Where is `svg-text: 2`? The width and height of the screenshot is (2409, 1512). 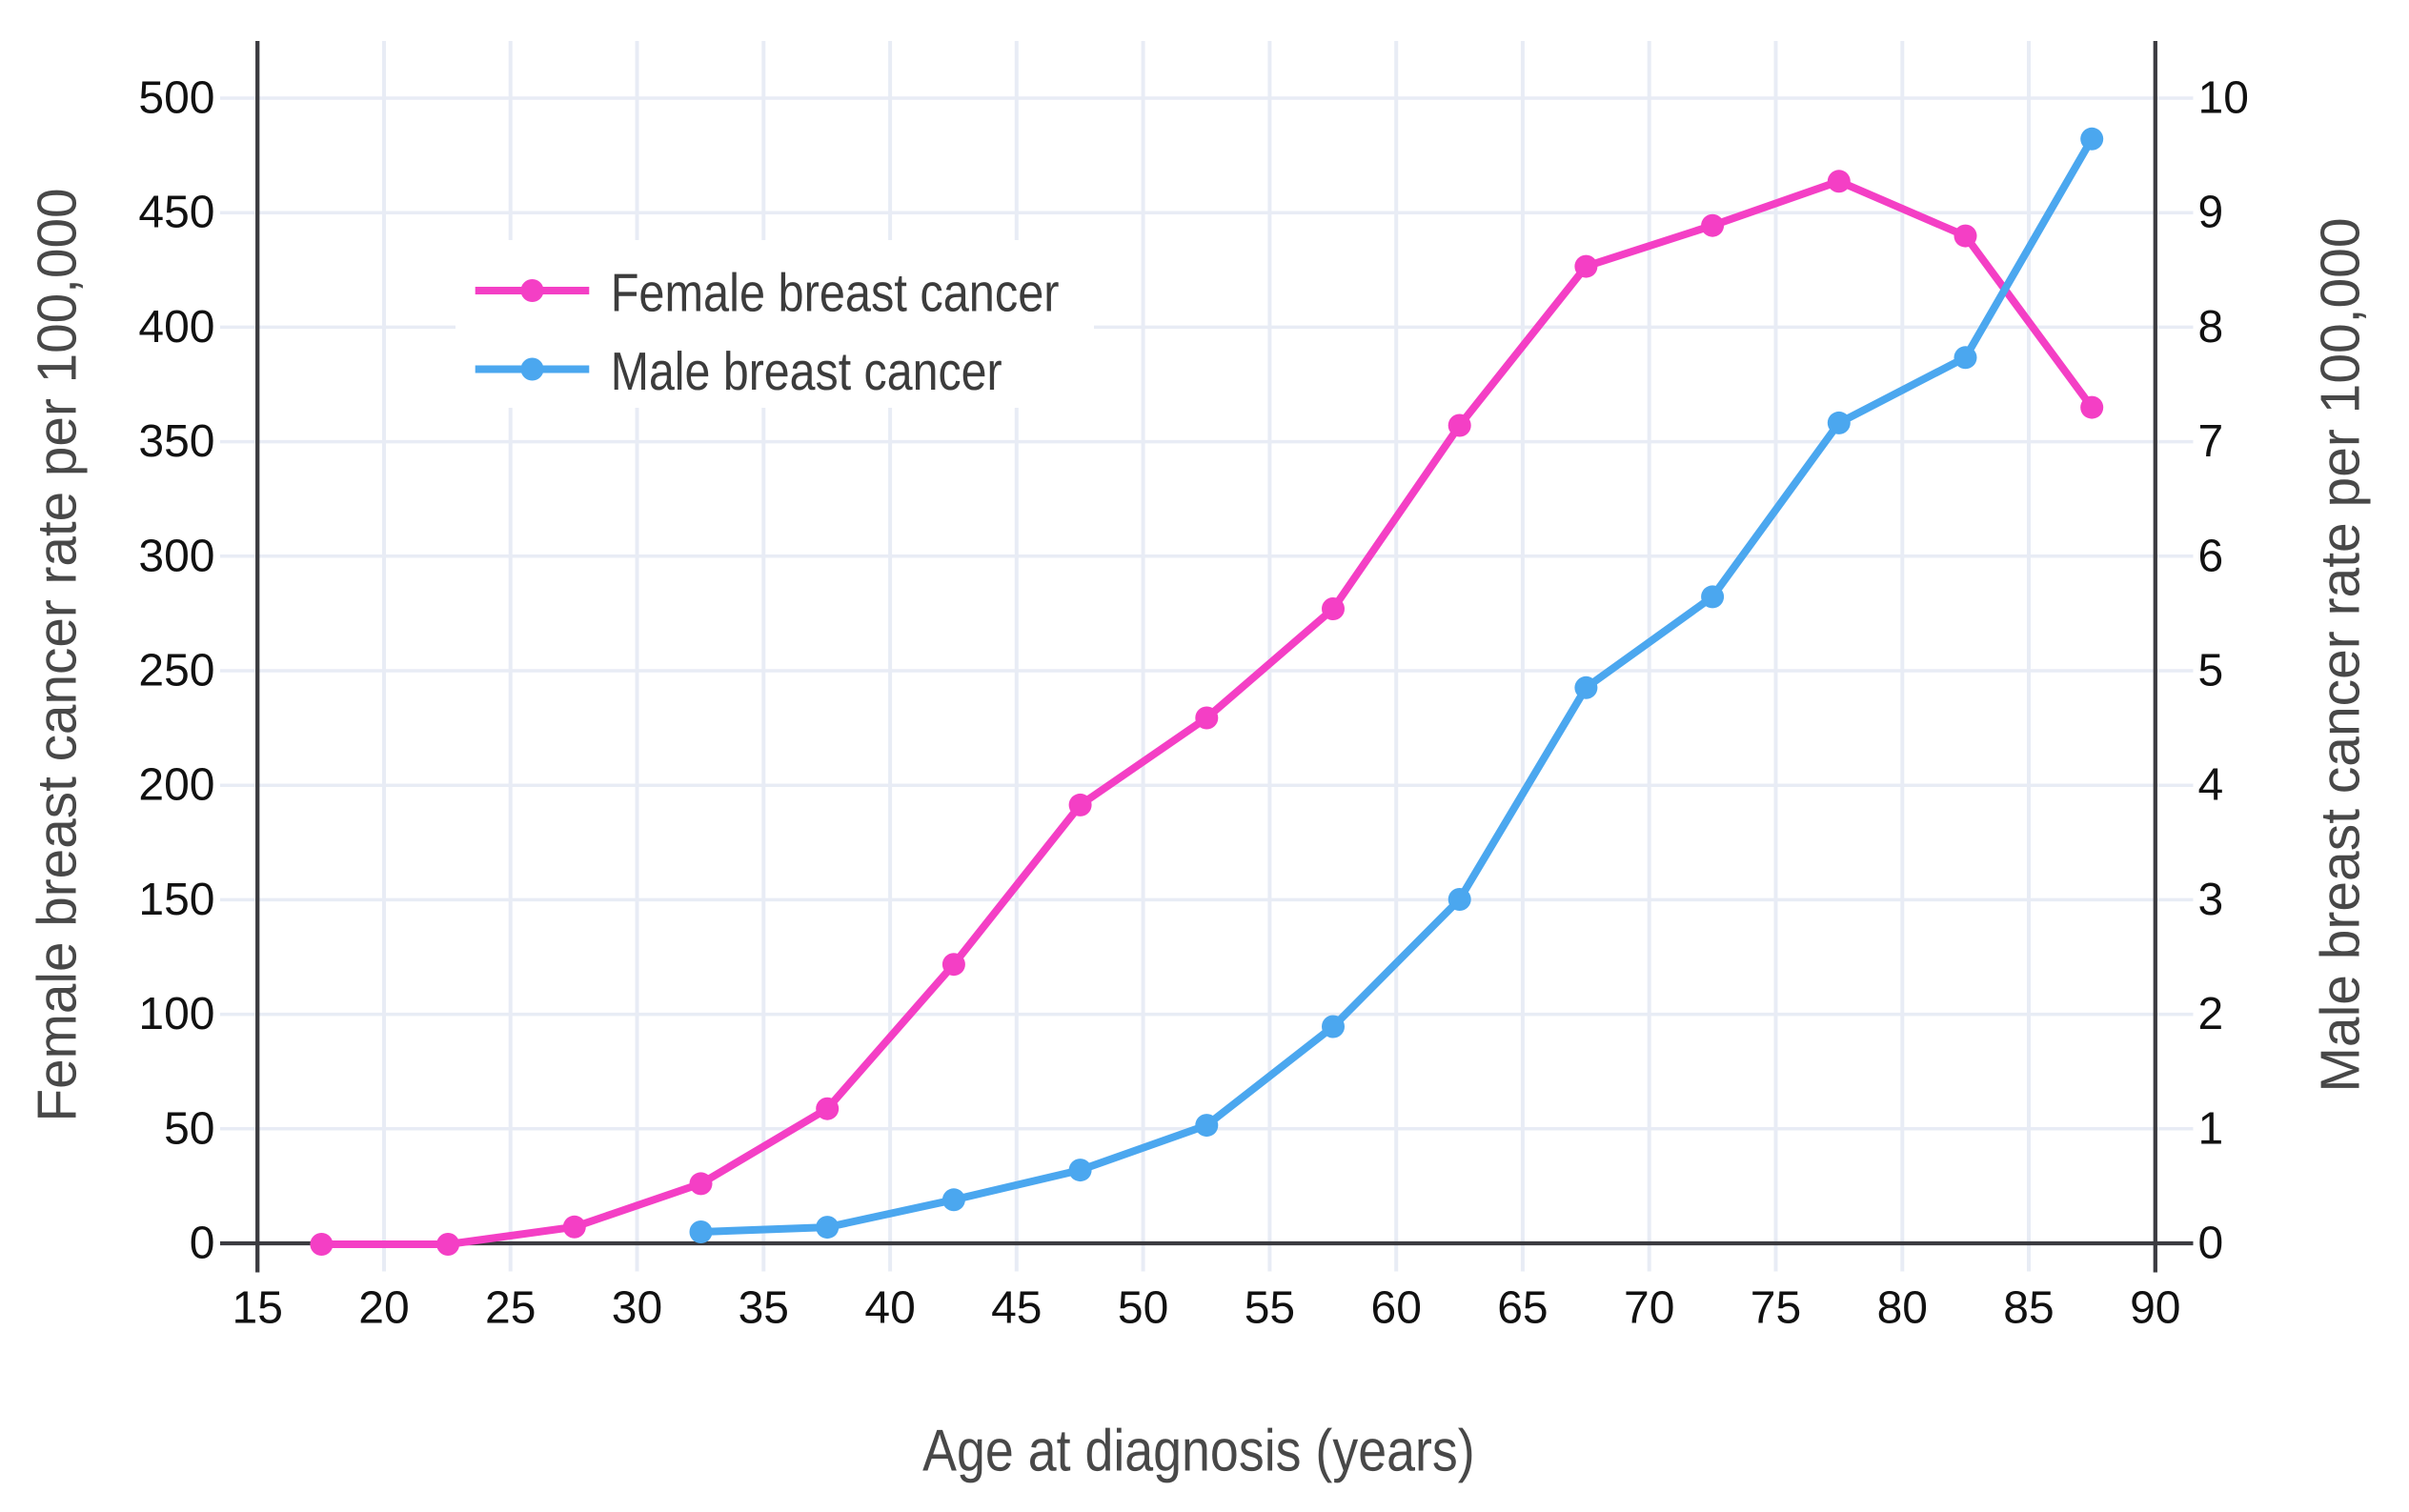
svg-text: 2 is located at coordinates (2211, 1014).